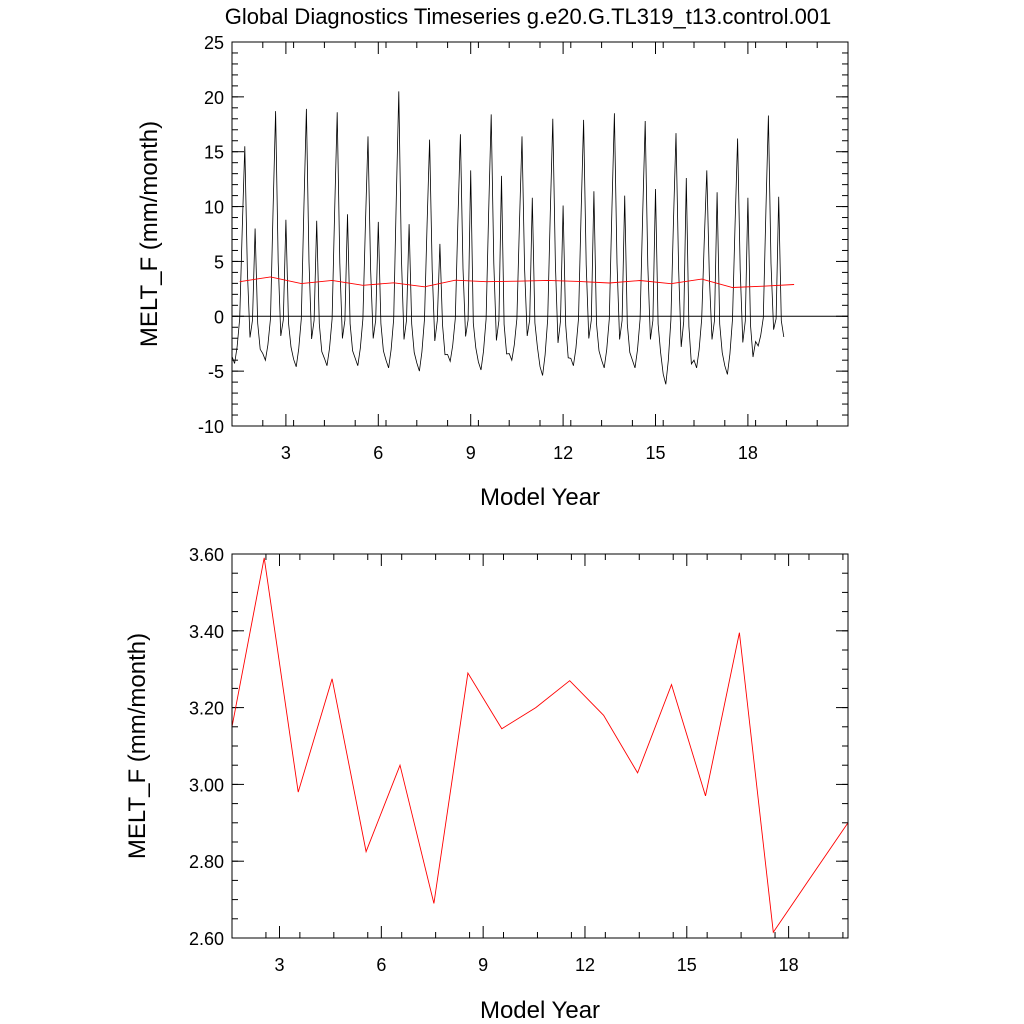 This screenshot has height=1024, width=1024. I want to click on chart-top-y-tick-labels: 25 20 15 10 5 0 -5 -10, so click(211, 235).